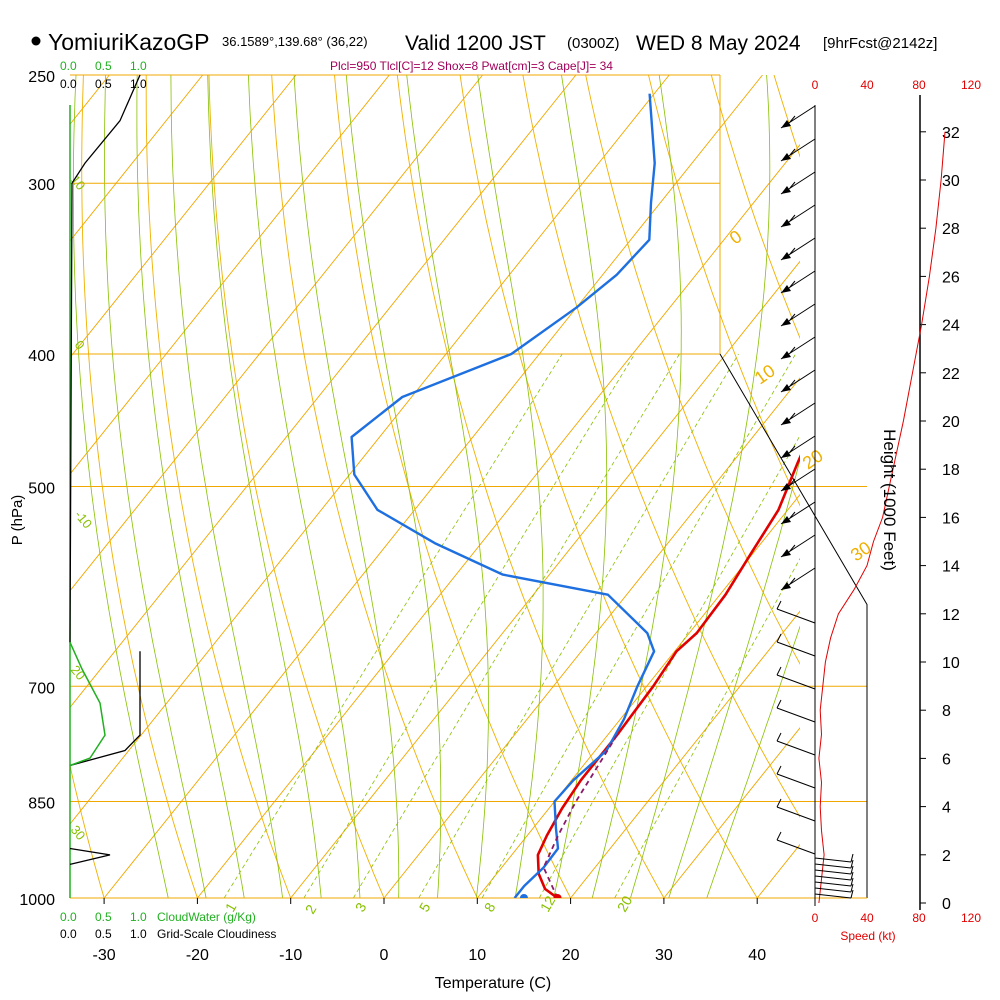  I want to click on temp-tick-label: 30, so click(664, 955).